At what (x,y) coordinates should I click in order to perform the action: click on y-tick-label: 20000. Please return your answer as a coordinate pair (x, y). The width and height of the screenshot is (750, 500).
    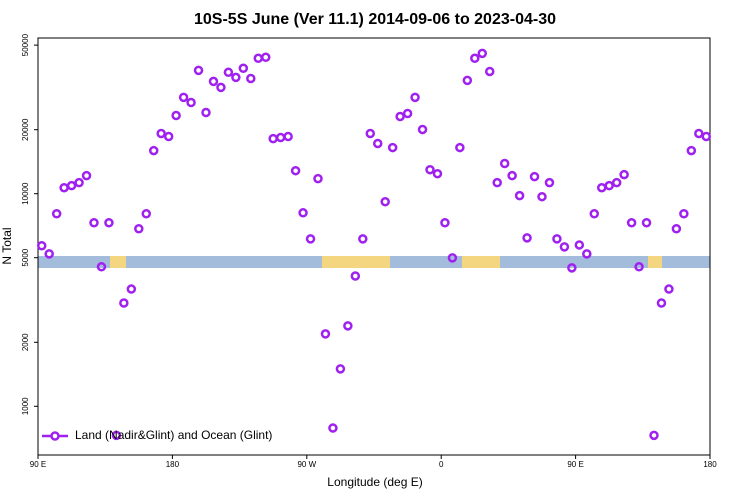
    Looking at the image, I should click on (25, 129).